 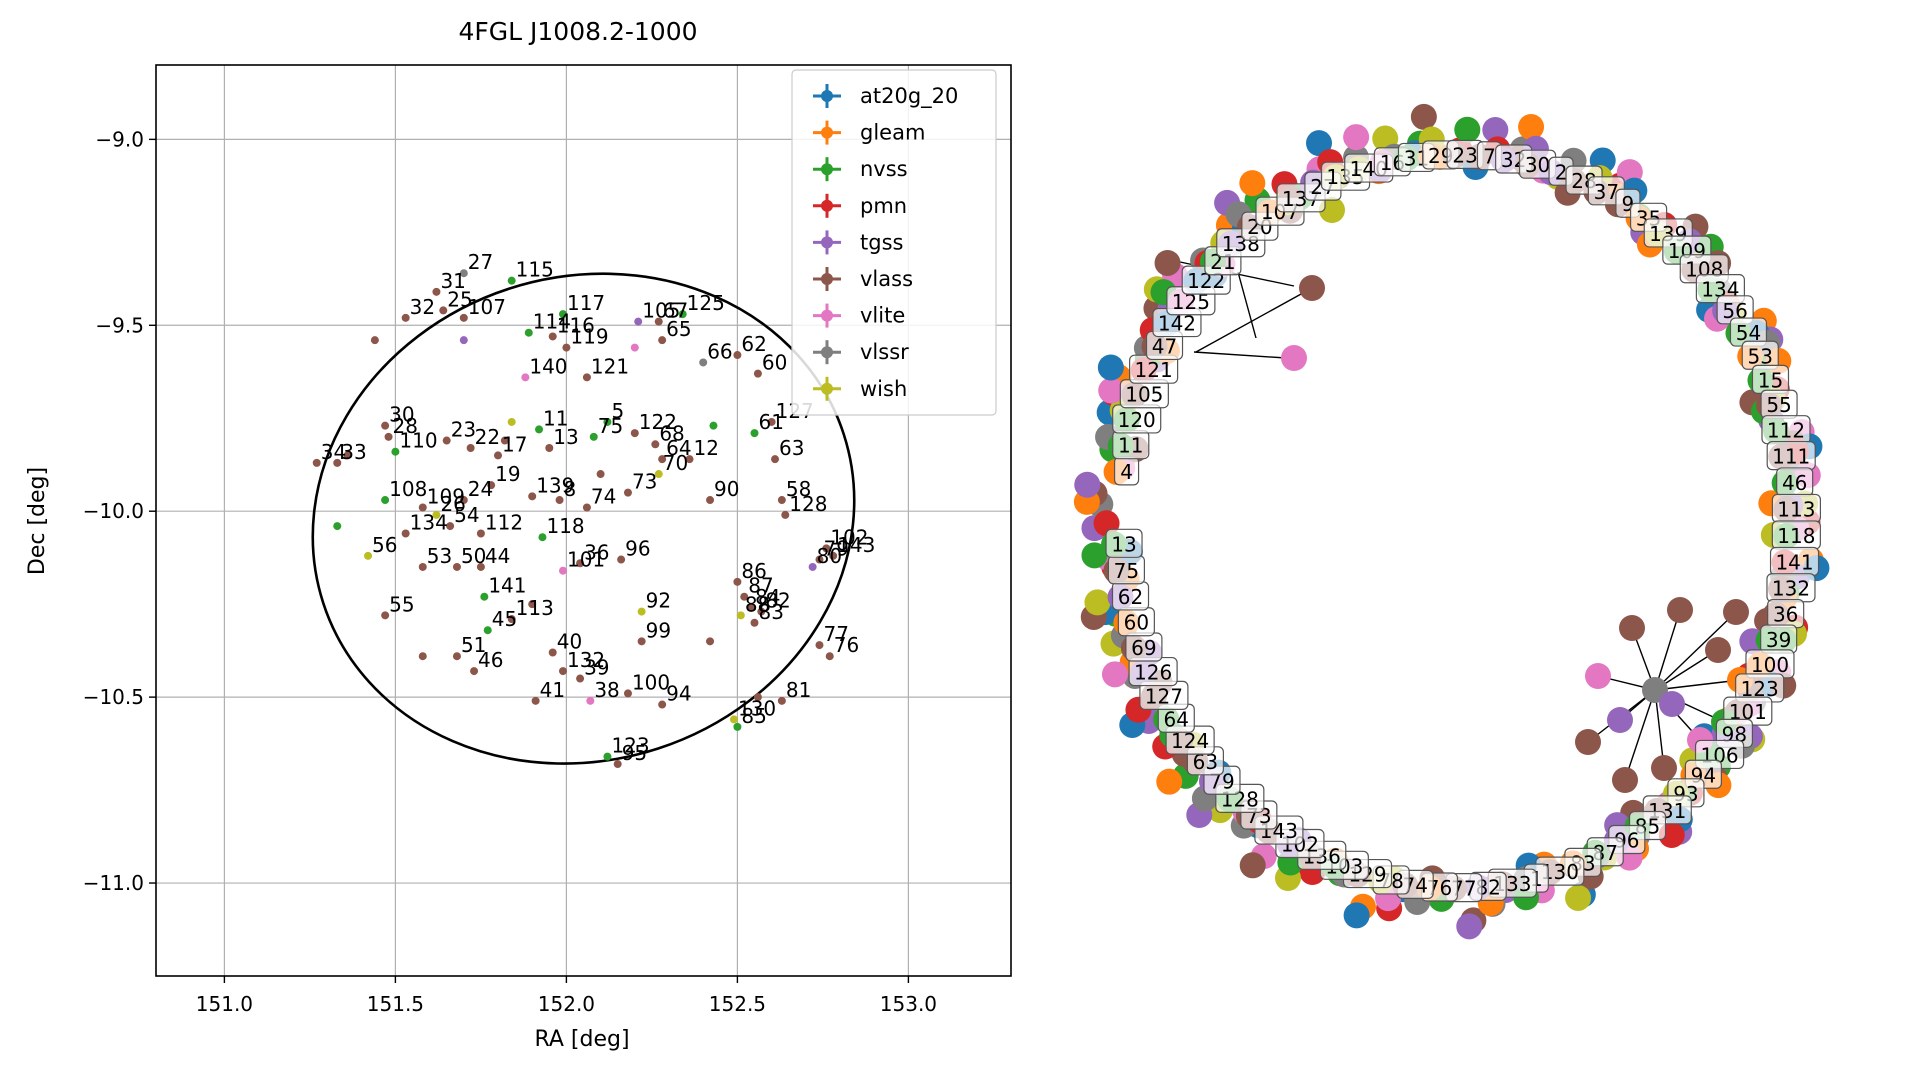 I want to click on source-label: 110, so click(x=418, y=441).